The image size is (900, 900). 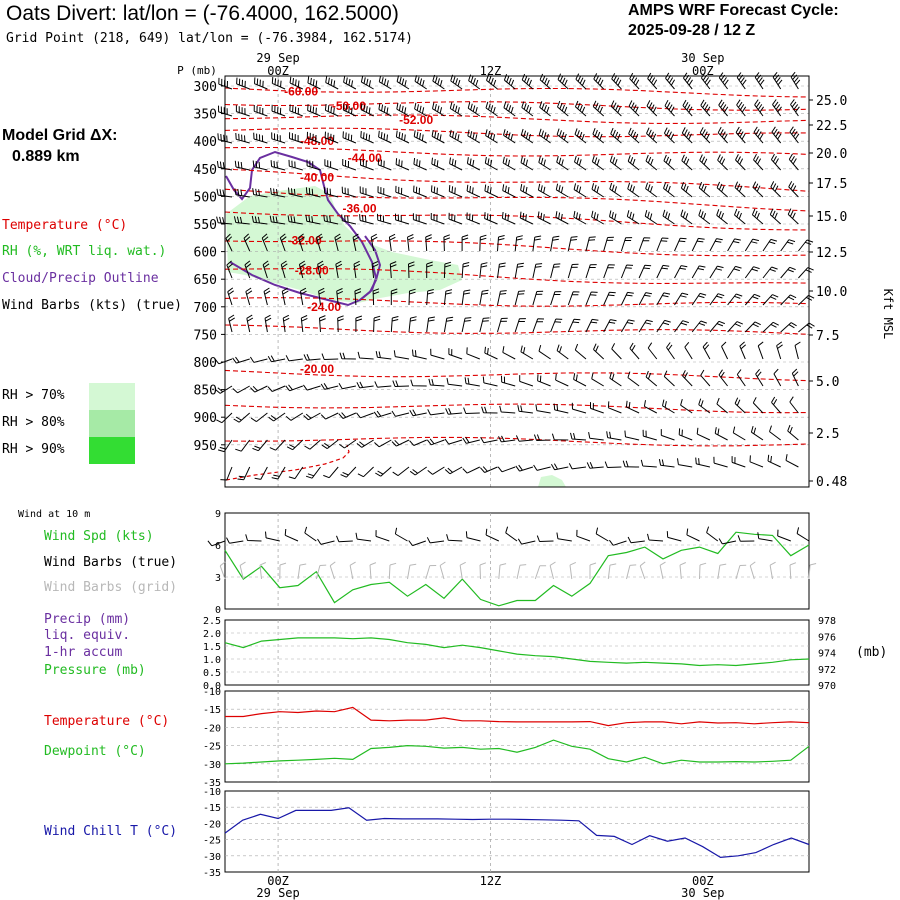 What do you see at coordinates (112, 396) in the screenshot?
I see `rh70-swatch` at bounding box center [112, 396].